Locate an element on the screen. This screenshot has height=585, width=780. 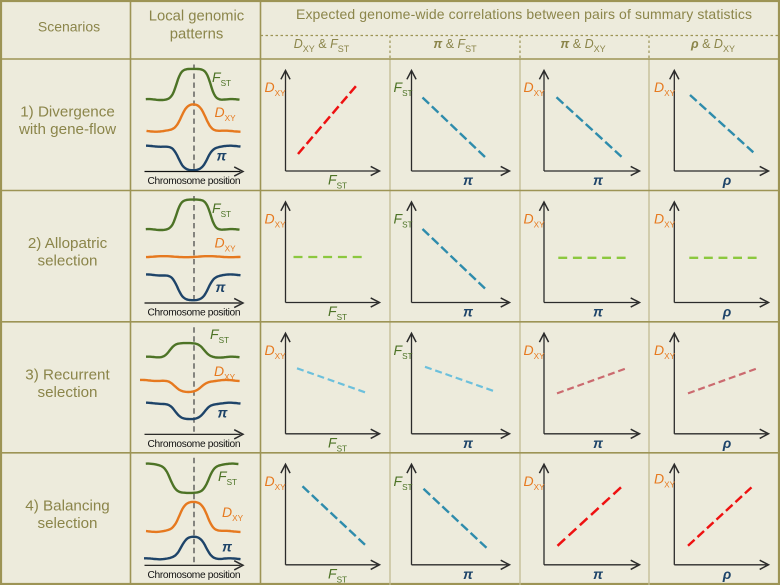
svg-text: Scenarios is located at coordinates (69, 27).